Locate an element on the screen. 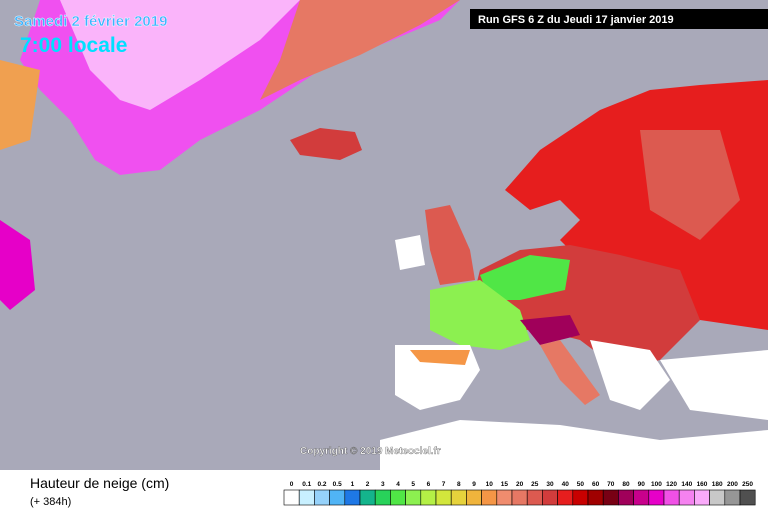 This screenshot has height=517, width=768. france is located at coordinates (480, 315).